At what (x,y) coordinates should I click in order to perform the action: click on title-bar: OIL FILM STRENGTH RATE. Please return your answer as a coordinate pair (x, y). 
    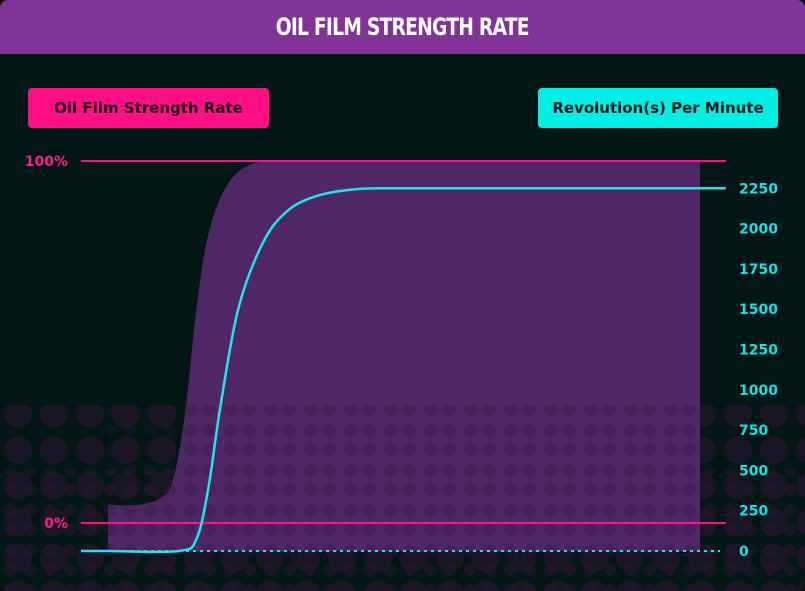
    Looking at the image, I should click on (402, 27).